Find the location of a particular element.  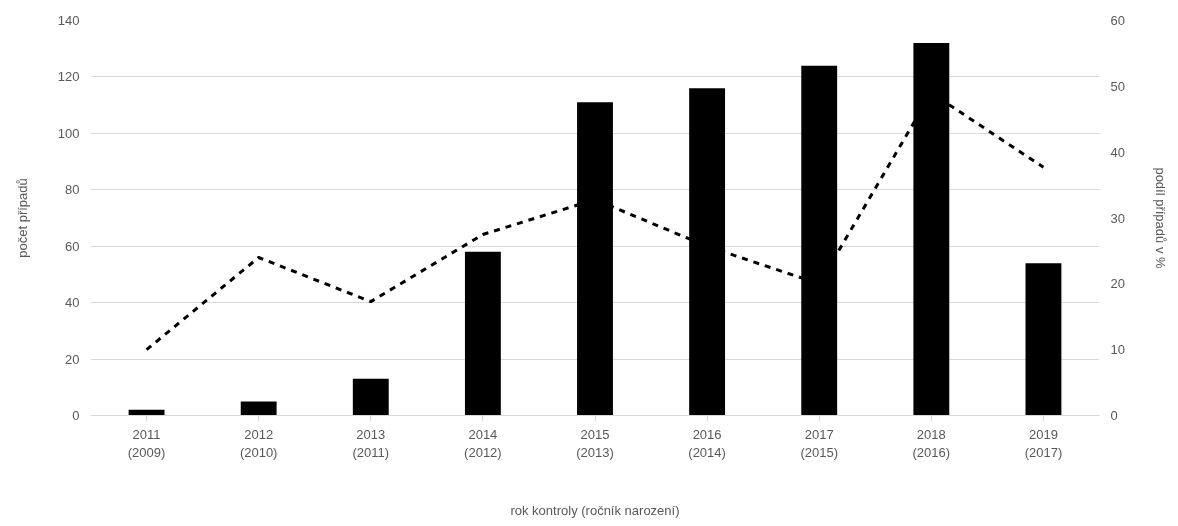

y-tick-label: 120 is located at coordinates (68, 77).